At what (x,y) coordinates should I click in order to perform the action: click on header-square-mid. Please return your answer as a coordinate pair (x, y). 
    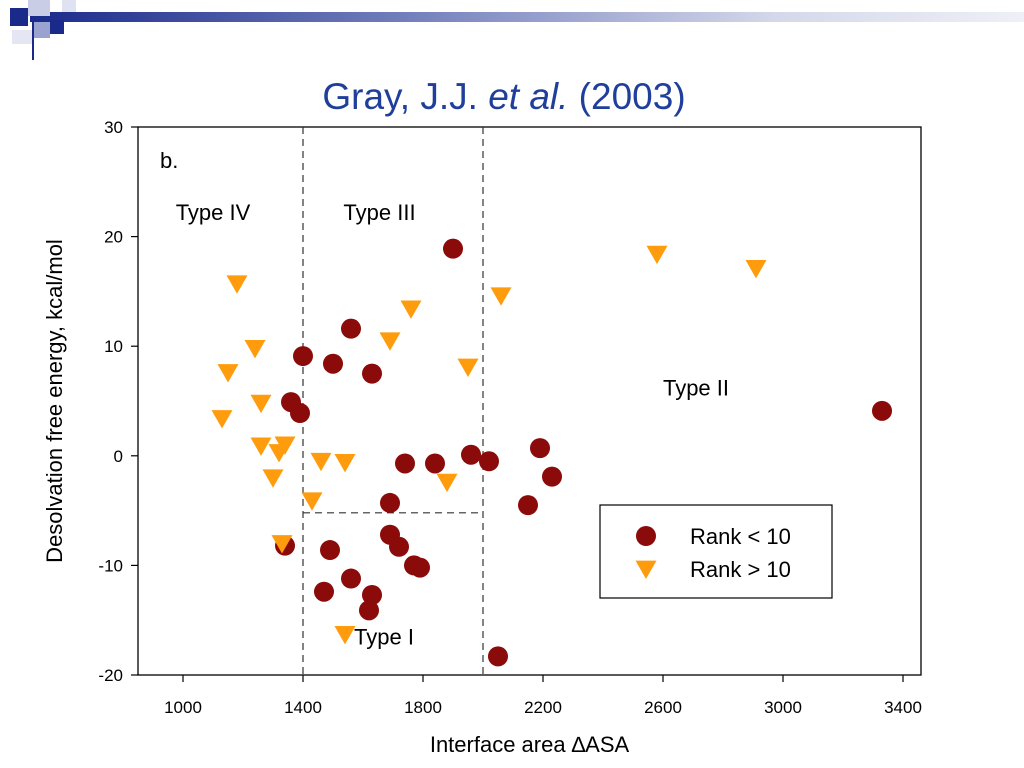
    Looking at the image, I should click on (42, 30).